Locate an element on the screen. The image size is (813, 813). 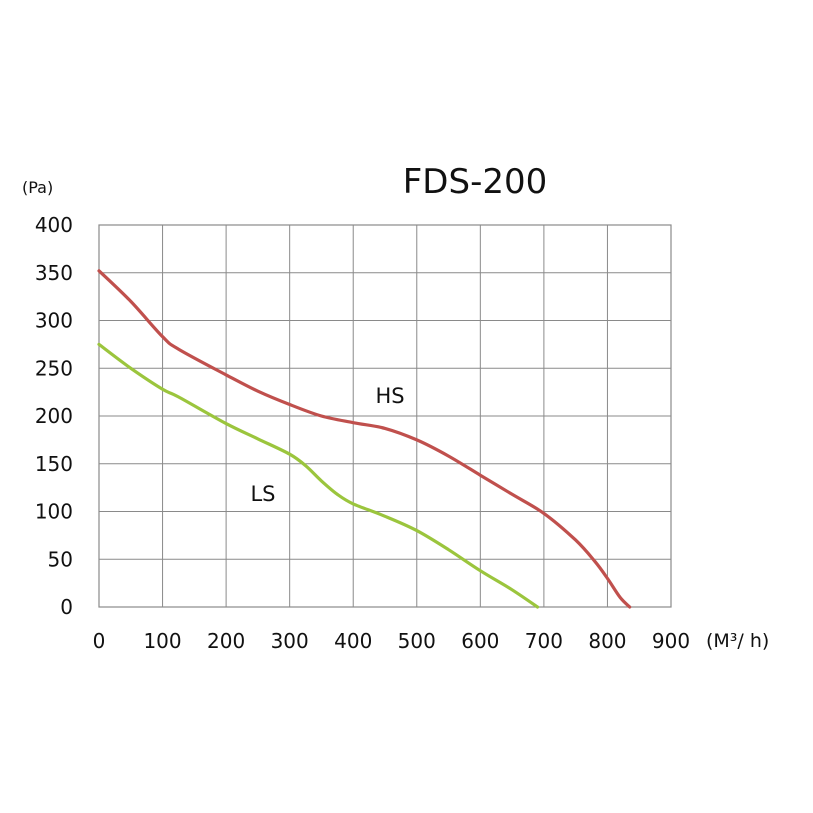
y-tick-label: 150 is located at coordinates (54, 464).